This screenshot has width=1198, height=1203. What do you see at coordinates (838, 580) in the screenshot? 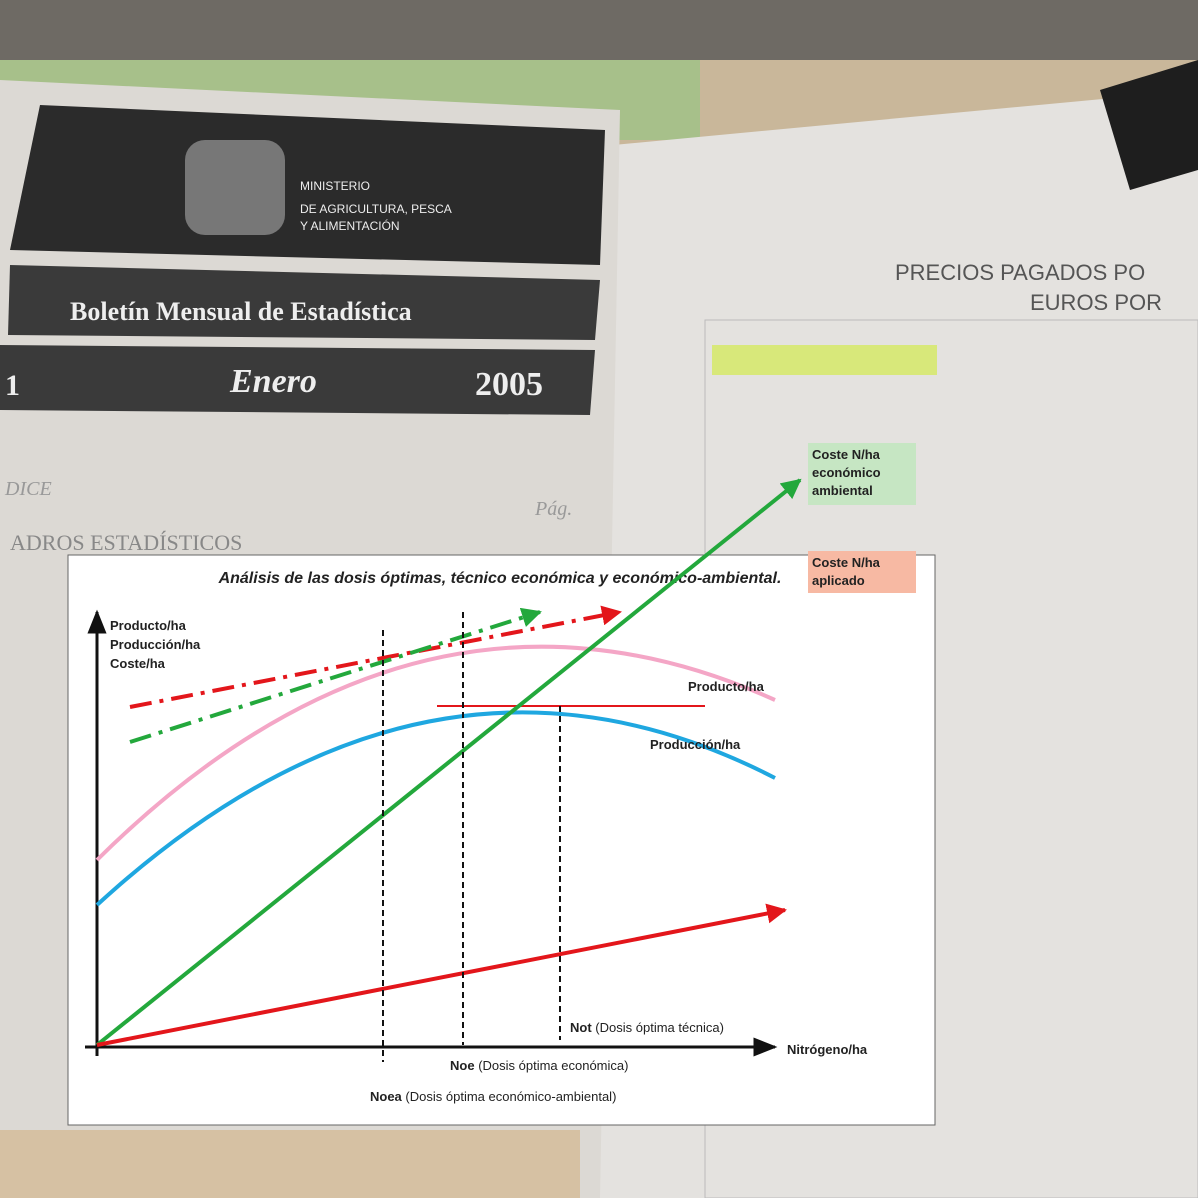
I see `applied-cost-label: aplicado` at bounding box center [838, 580].